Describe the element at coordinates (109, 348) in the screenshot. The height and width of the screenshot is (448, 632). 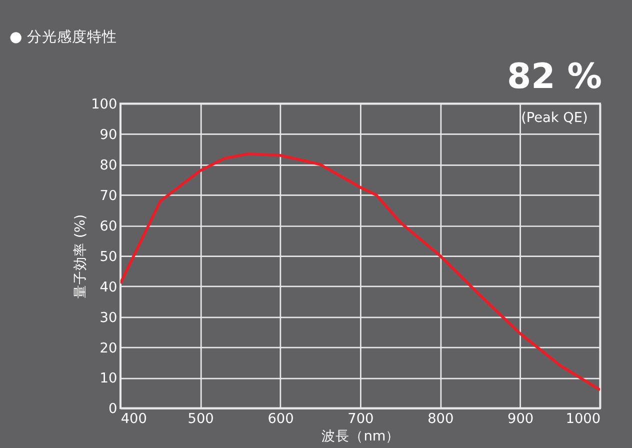
I see `y-tick-label: 20` at that location.